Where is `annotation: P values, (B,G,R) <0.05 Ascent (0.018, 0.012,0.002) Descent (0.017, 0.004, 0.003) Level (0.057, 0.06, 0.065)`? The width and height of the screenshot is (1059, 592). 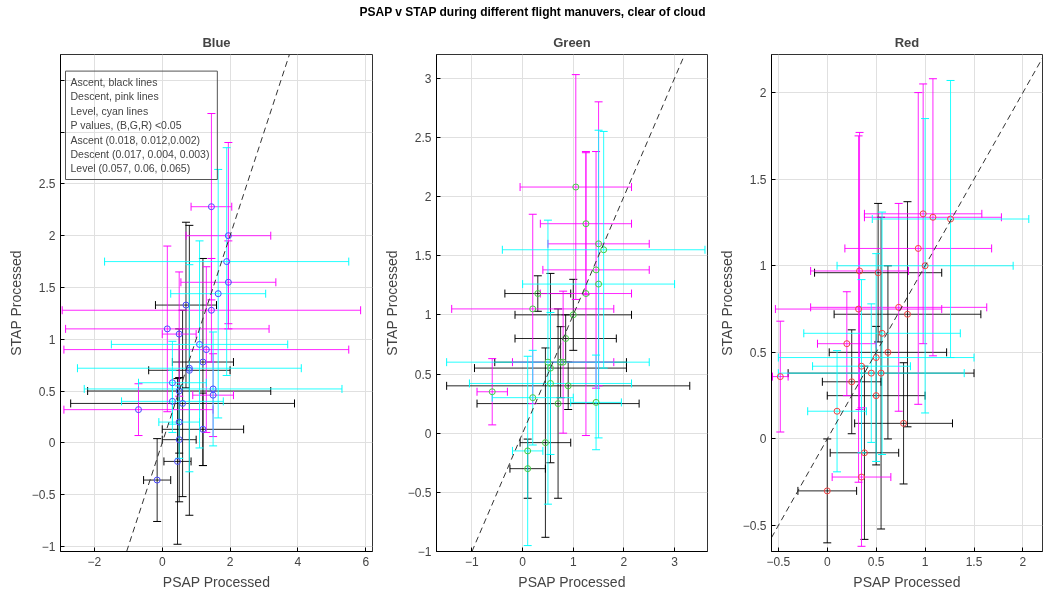 annotation: P values, (B,G,R) <0.05 Ascent (0.018, 0.012,0.002) Descent (0.017, 0.004, 0.003) Level (0.057, 0.06, 0.065) is located at coordinates (140, 147).